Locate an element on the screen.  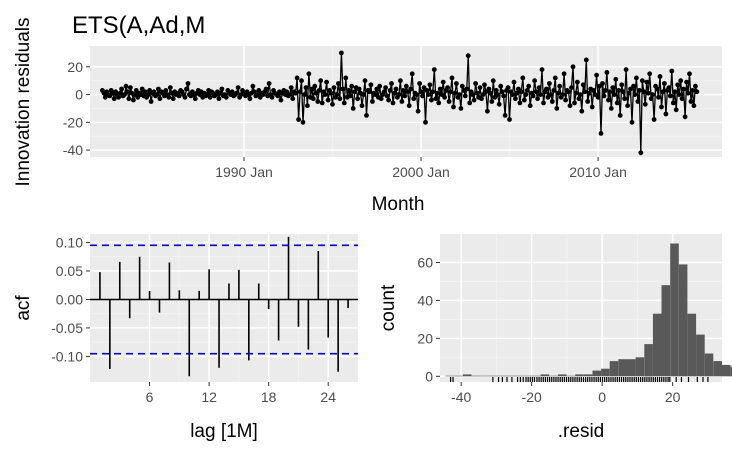
histogram-y-axis-title: count is located at coordinates (388, 307).